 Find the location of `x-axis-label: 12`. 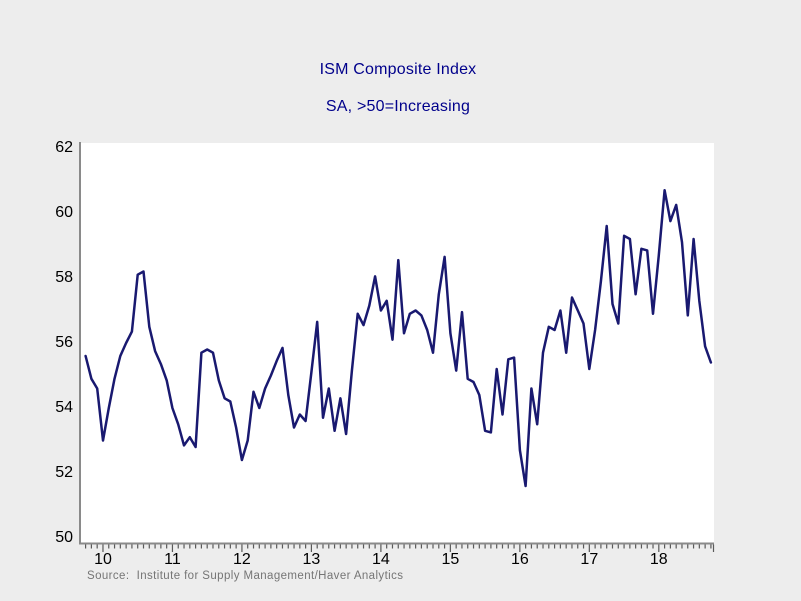

x-axis-label: 12 is located at coordinates (242, 559).